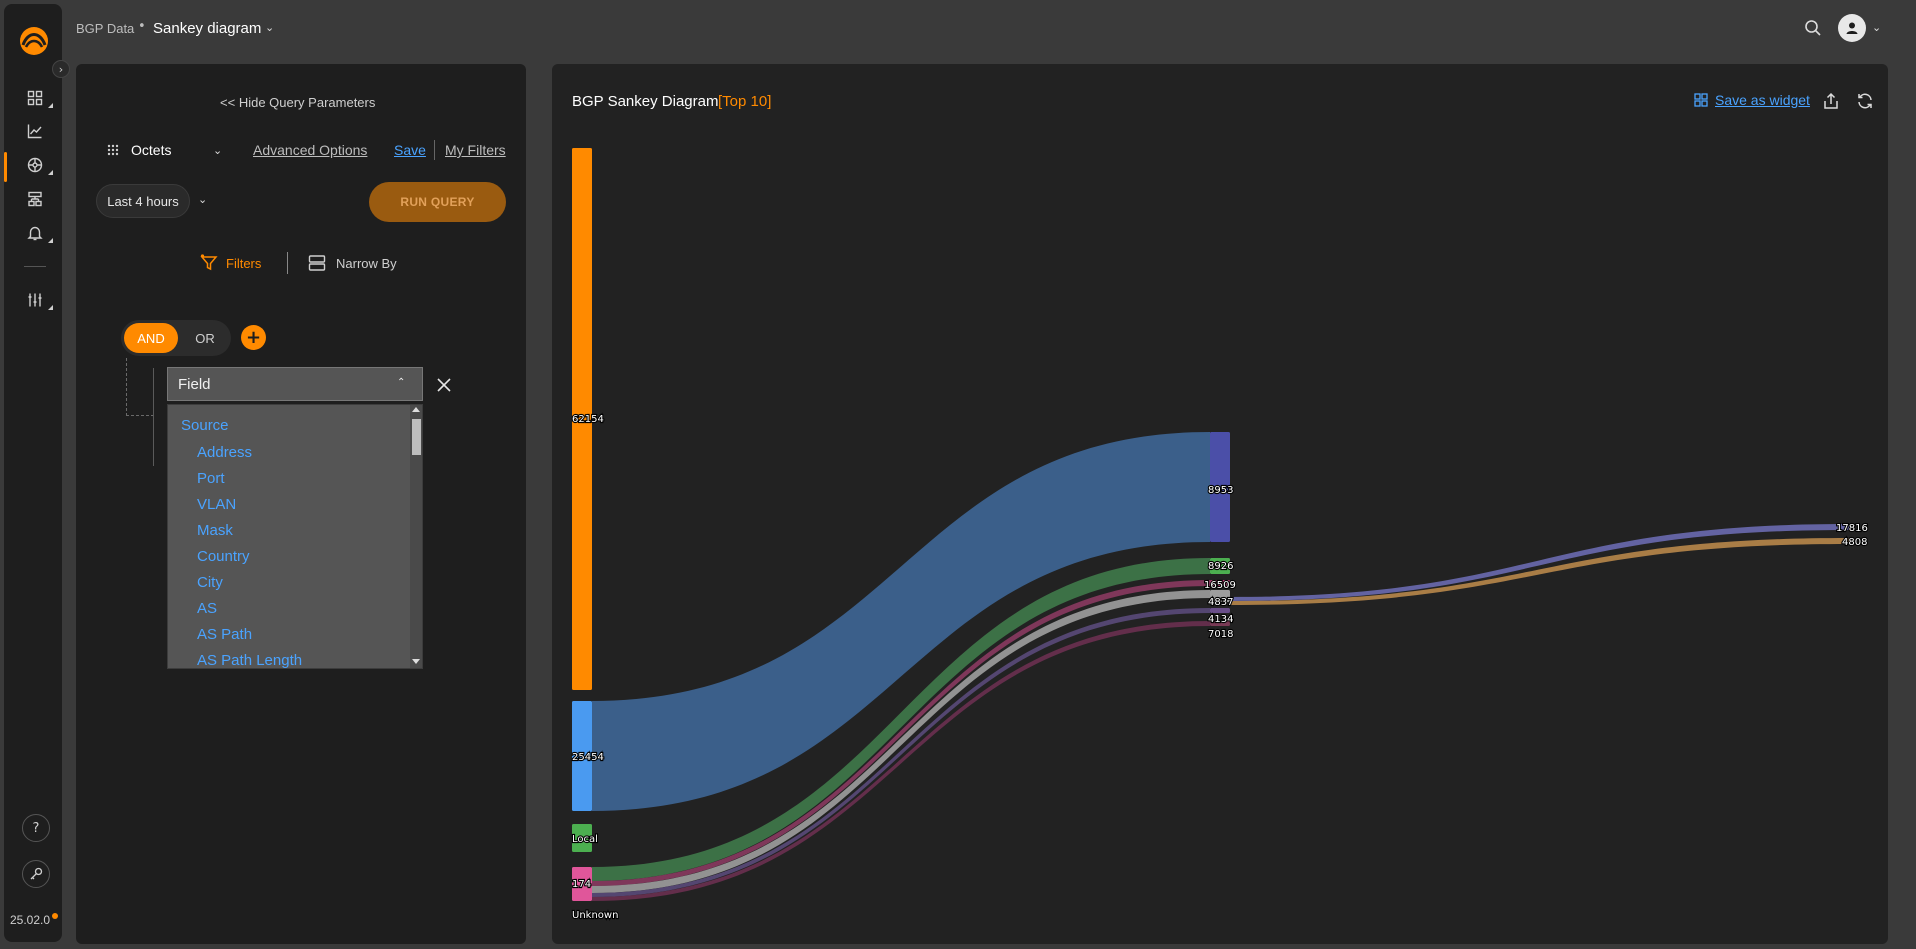 This screenshot has width=1916, height=949. What do you see at coordinates (475, 150) in the screenshot?
I see `my-filters-link: My Filters` at bounding box center [475, 150].